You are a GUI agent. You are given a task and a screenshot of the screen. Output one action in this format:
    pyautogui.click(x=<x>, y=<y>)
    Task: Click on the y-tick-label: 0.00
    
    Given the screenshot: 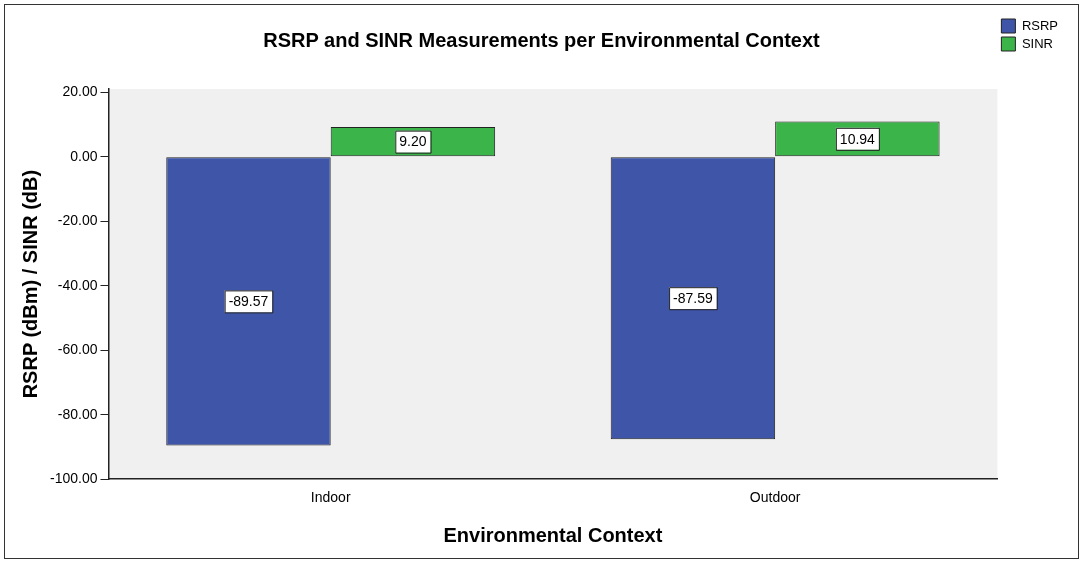 What is the action you would take?
    pyautogui.click(x=84, y=155)
    